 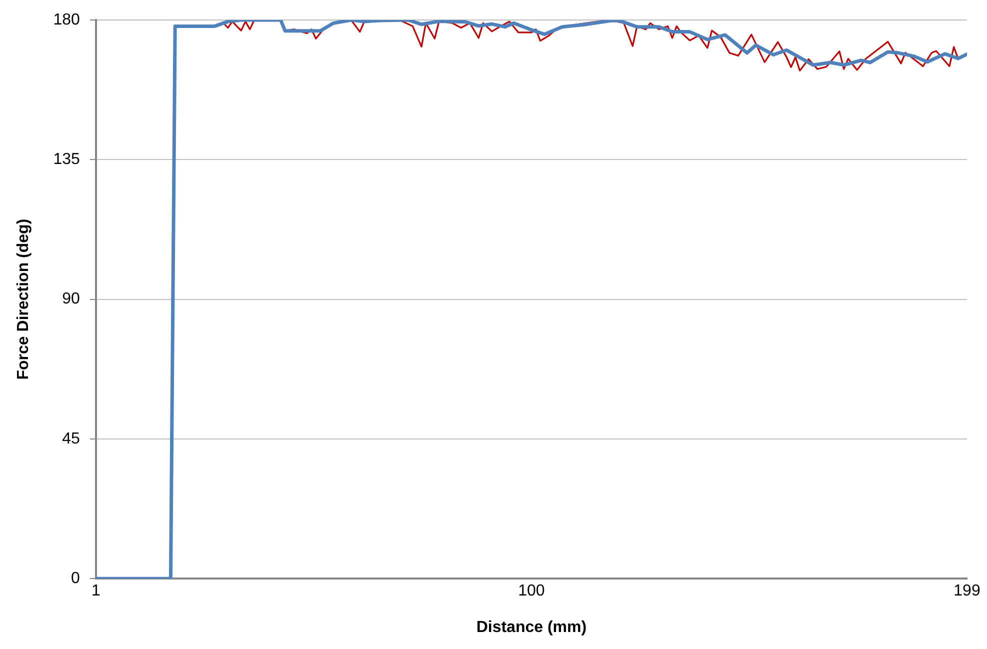 What do you see at coordinates (23, 299) in the screenshot?
I see `y-axis-title: Force Direction (deg)` at bounding box center [23, 299].